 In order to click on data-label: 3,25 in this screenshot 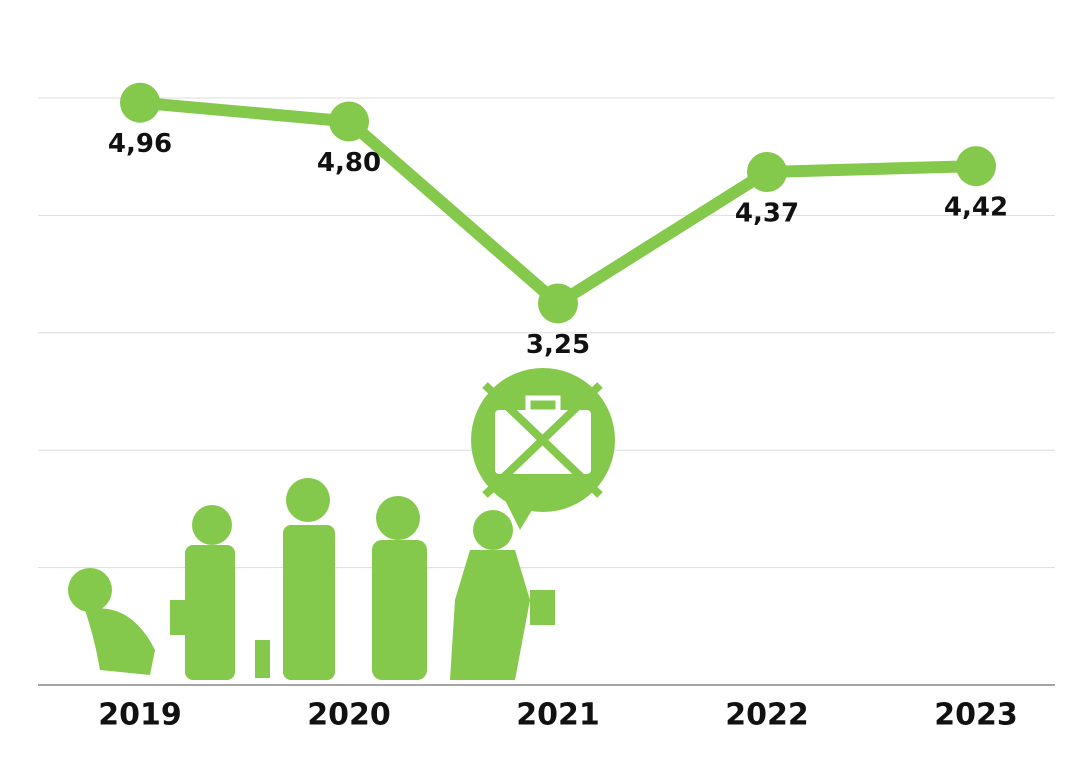, I will do `click(558, 345)`.